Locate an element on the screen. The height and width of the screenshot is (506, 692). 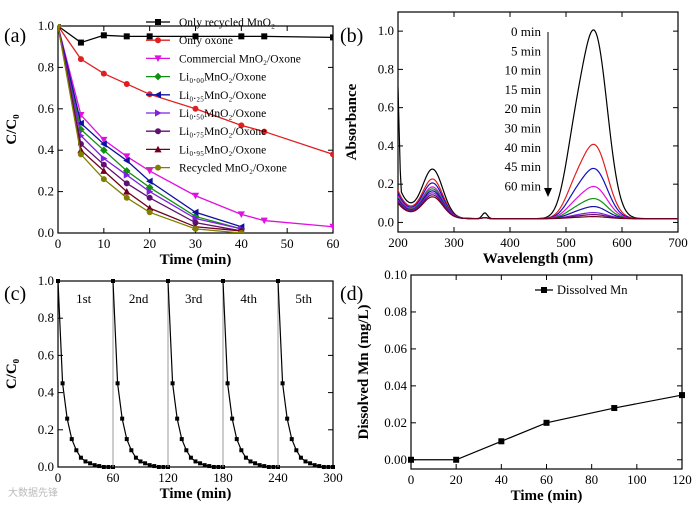
series-line is located at coordinates (547, 427).